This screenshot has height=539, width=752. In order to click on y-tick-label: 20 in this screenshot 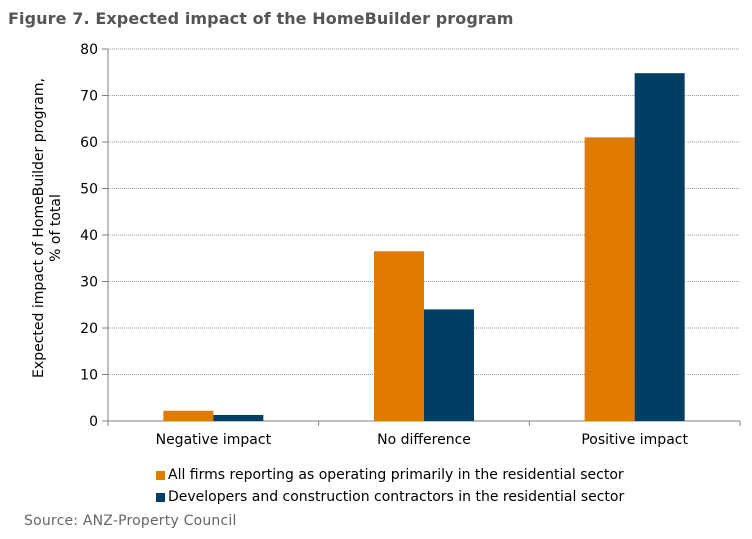, I will do `click(89, 329)`.